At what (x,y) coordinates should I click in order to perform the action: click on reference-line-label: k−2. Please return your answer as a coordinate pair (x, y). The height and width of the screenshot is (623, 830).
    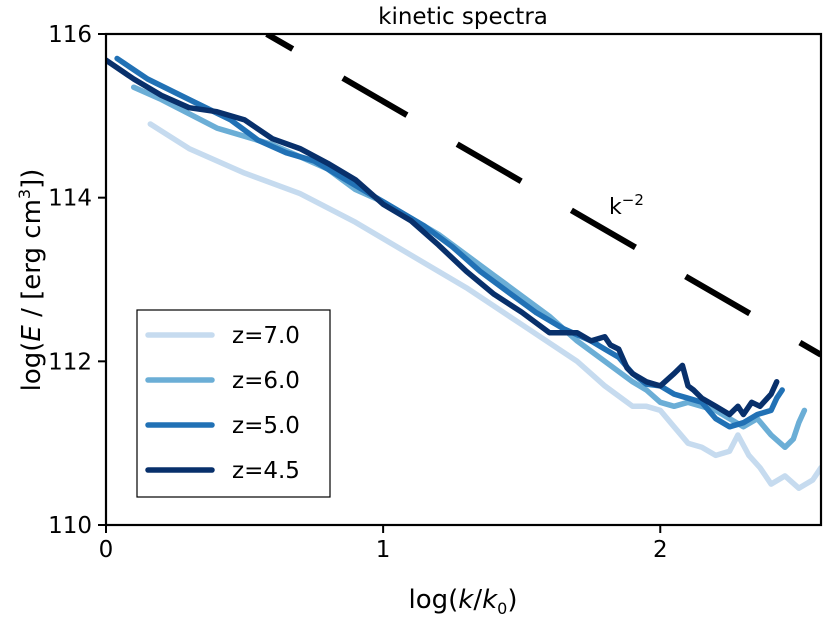
    Looking at the image, I should click on (626, 205).